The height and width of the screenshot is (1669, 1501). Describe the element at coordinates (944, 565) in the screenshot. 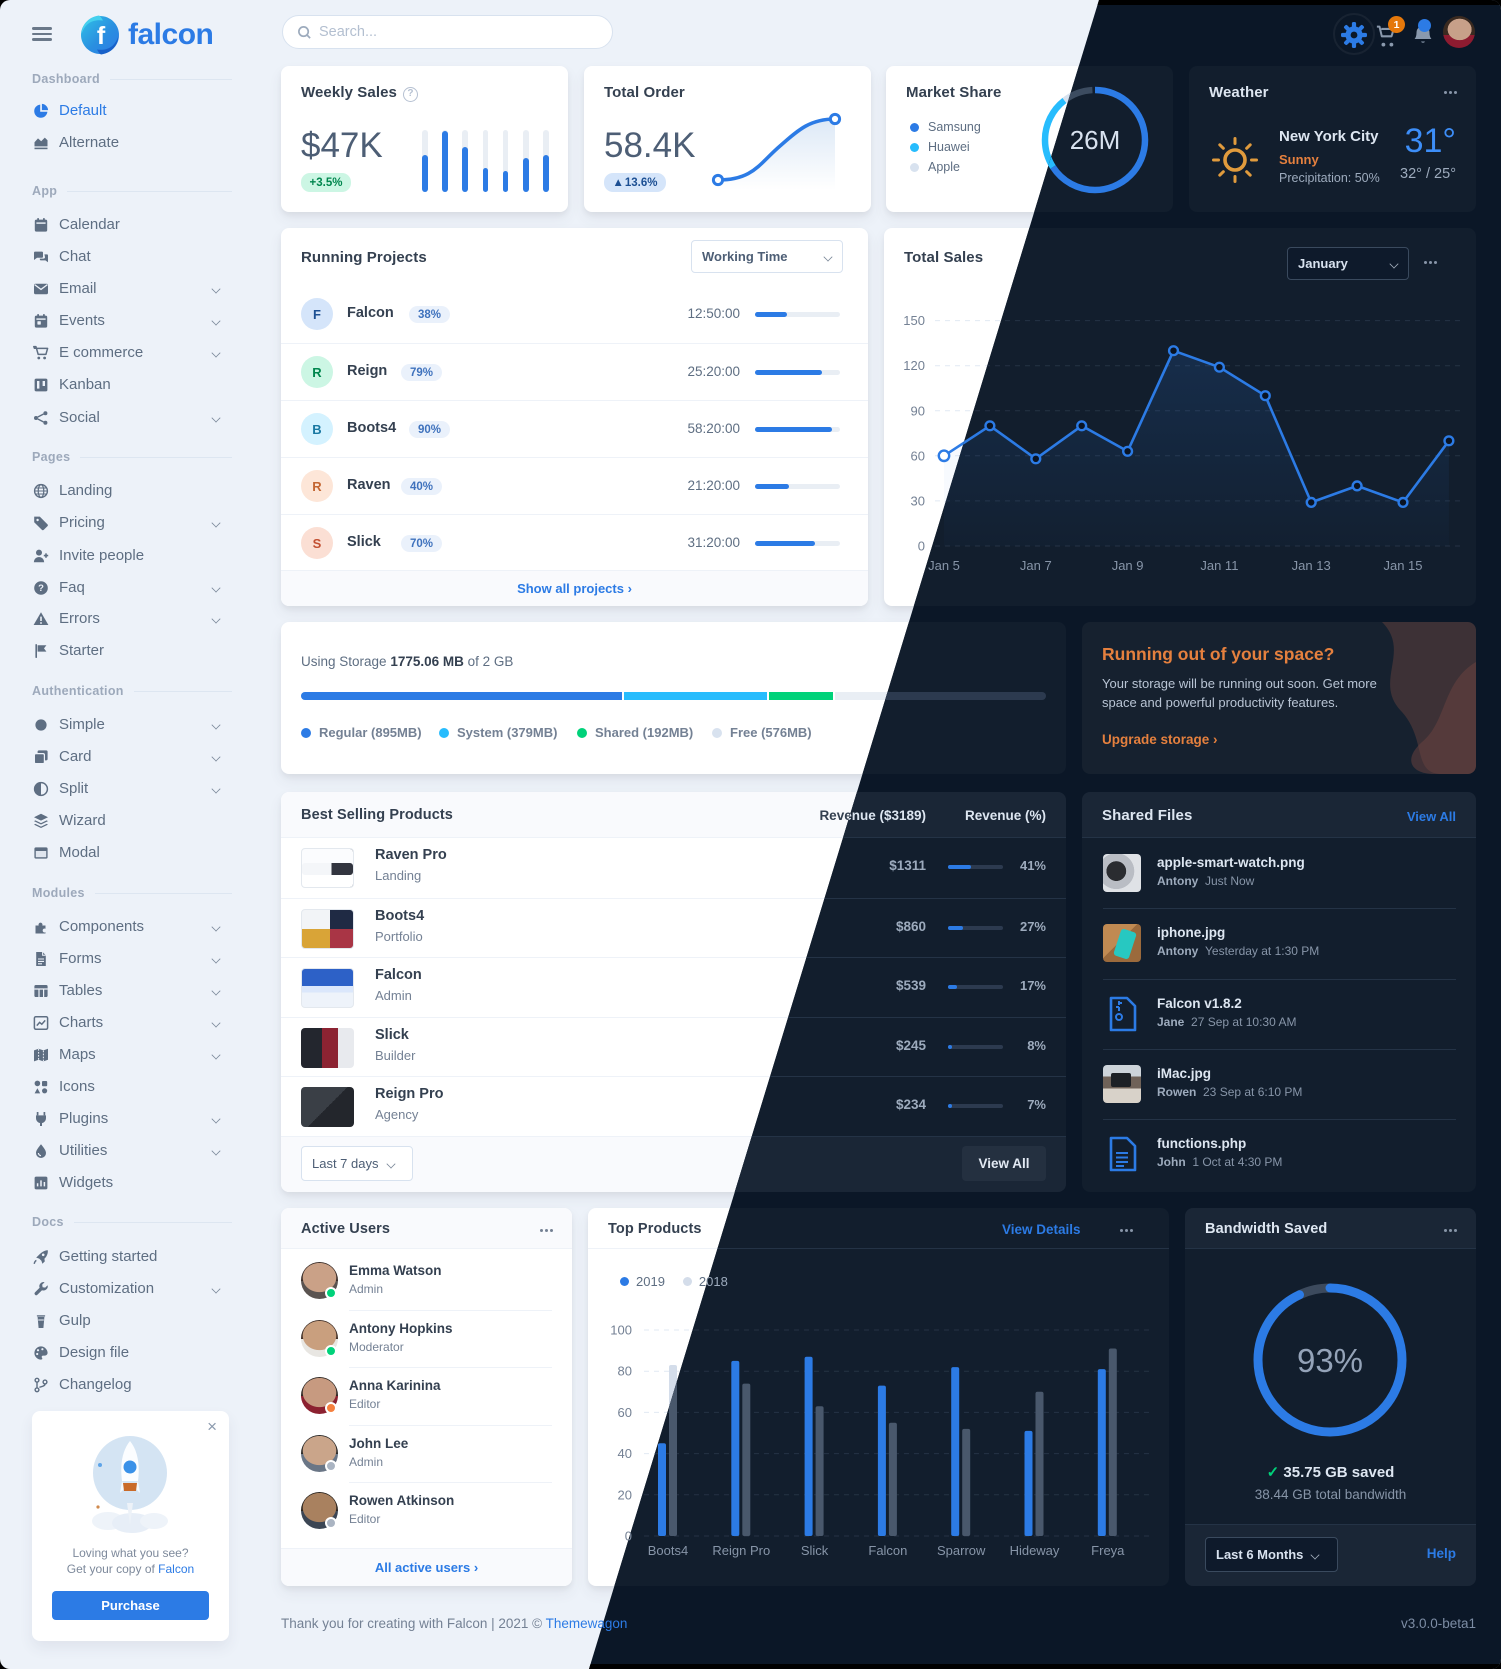

I see `svg-text: Jan 5` at that location.